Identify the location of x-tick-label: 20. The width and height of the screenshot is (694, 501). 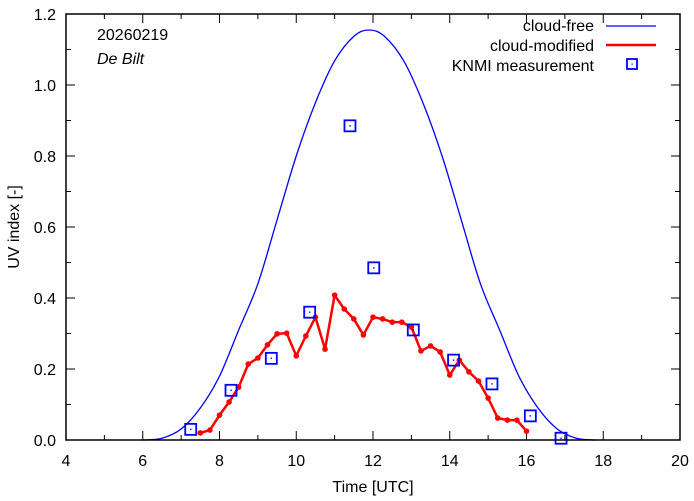
(680, 461).